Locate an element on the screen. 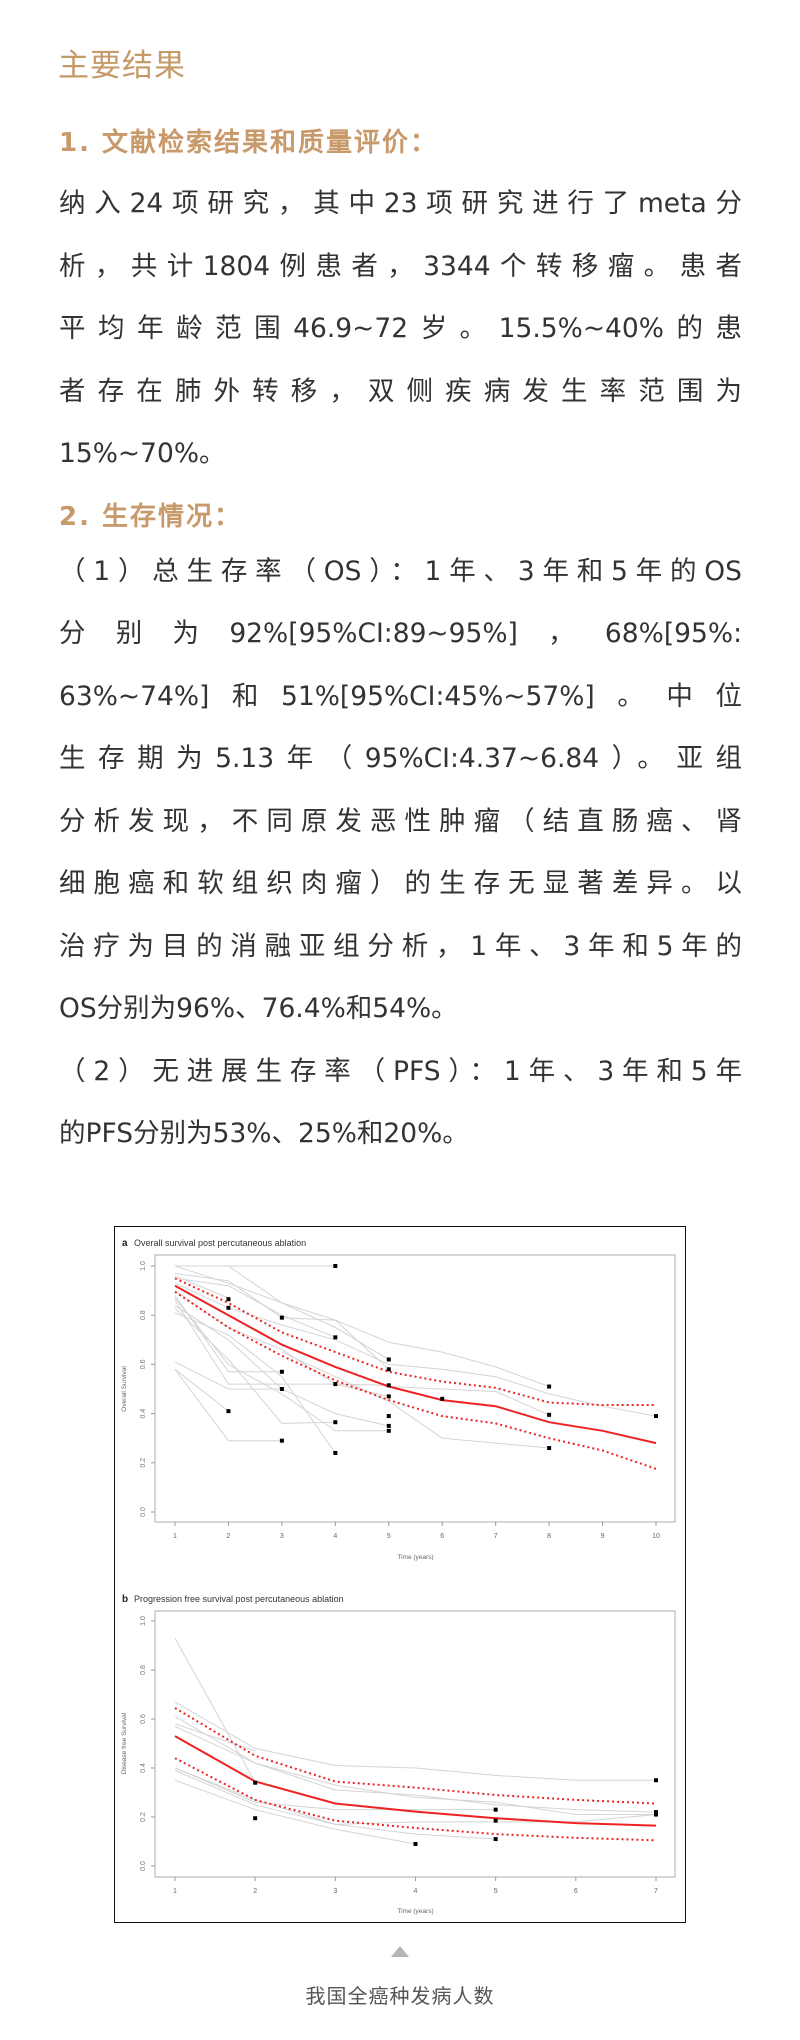  panel-letter: b is located at coordinates (125, 1599).